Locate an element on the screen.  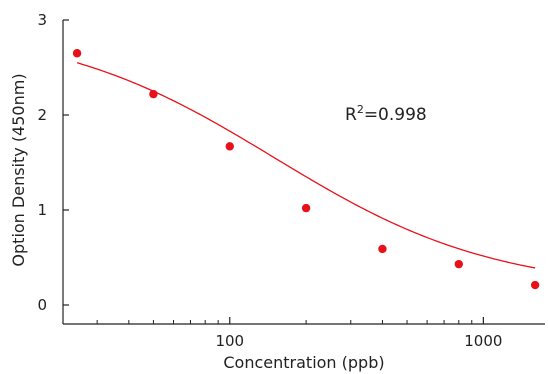
y-axis-title: Option Density (450nm) is located at coordinates (18, 169).